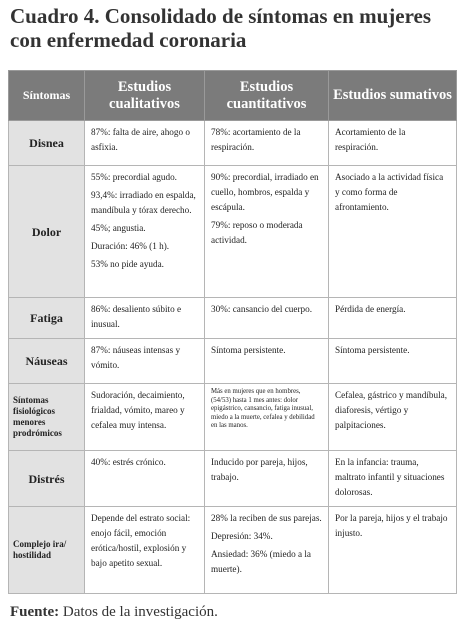 This screenshot has width=464, height=634. I want to click on table-cell: Acortamiento de la respiración., so click(392, 143).